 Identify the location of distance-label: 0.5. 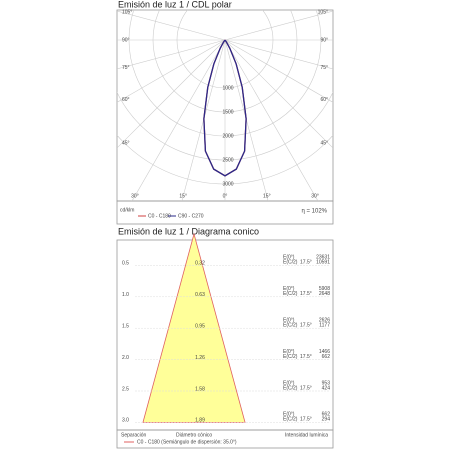
(125, 264).